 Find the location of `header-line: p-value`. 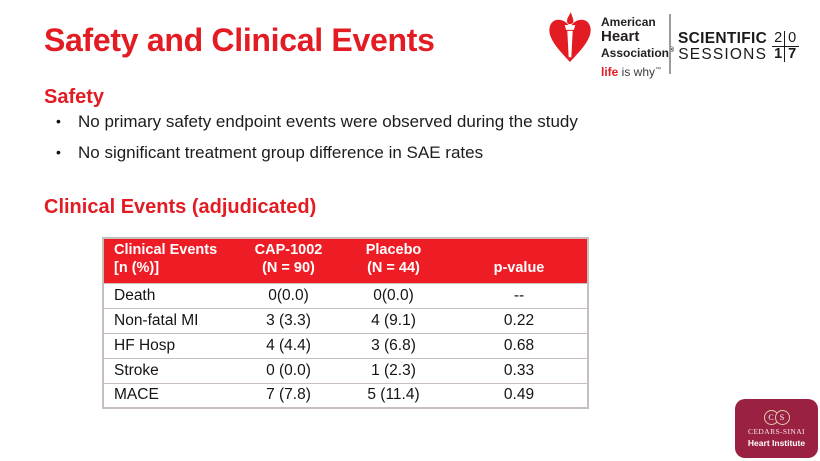

header-line: p-value is located at coordinates (519, 268).